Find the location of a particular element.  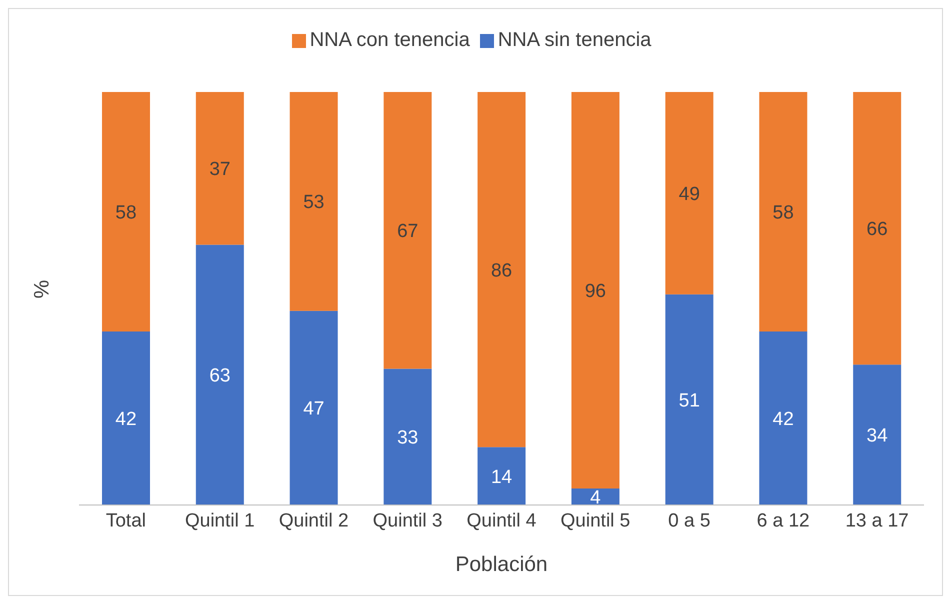

data-label: 86 is located at coordinates (501, 271).